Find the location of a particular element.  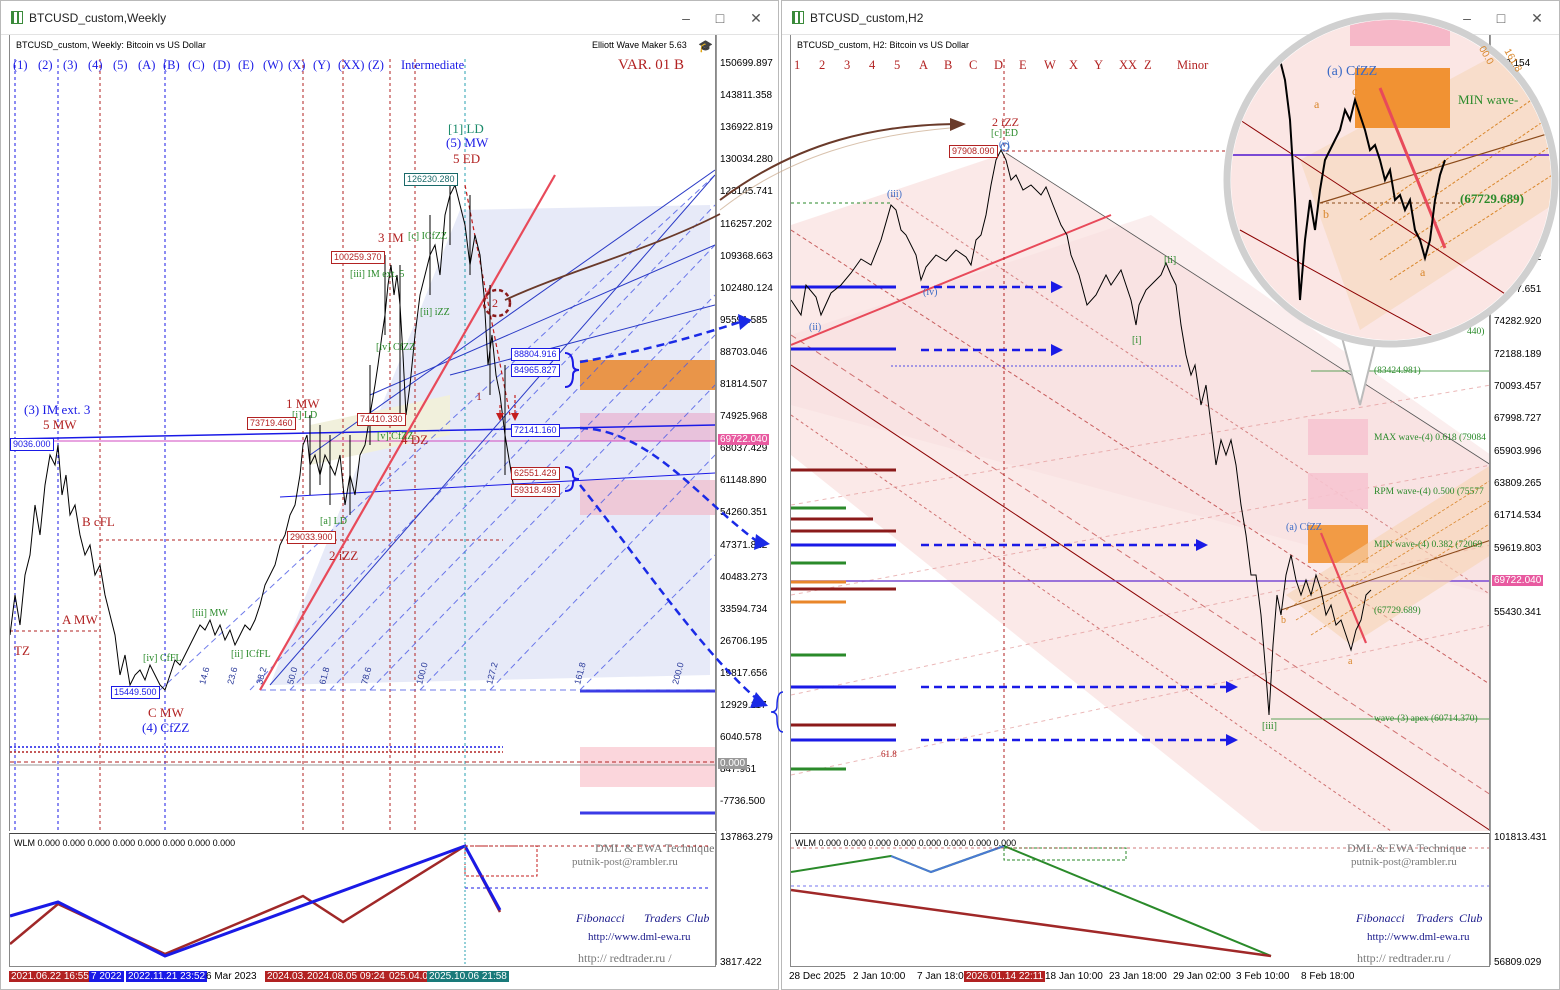

price-tick: 12929.117 is located at coordinates (743, 705).